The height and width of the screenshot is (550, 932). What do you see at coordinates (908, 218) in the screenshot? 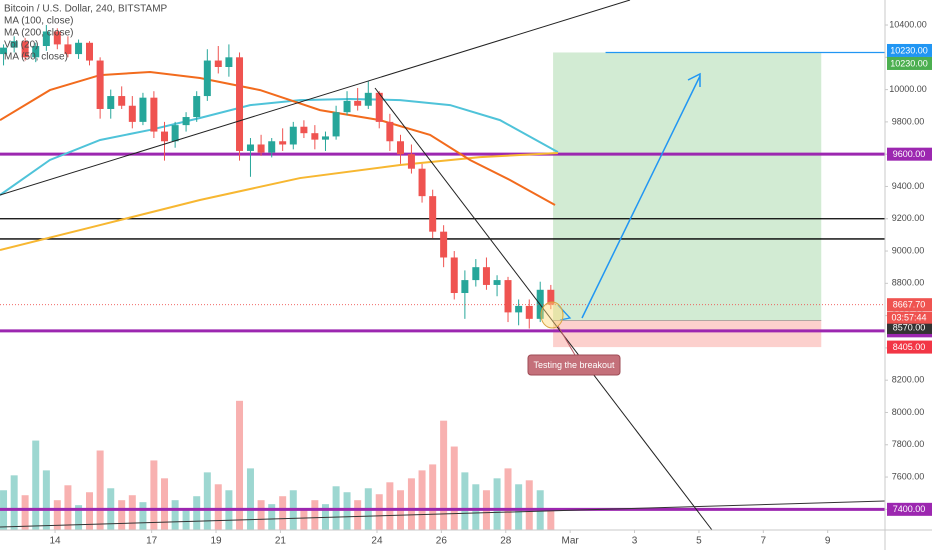
I see `y-tick-label: 9200.00` at bounding box center [908, 218].